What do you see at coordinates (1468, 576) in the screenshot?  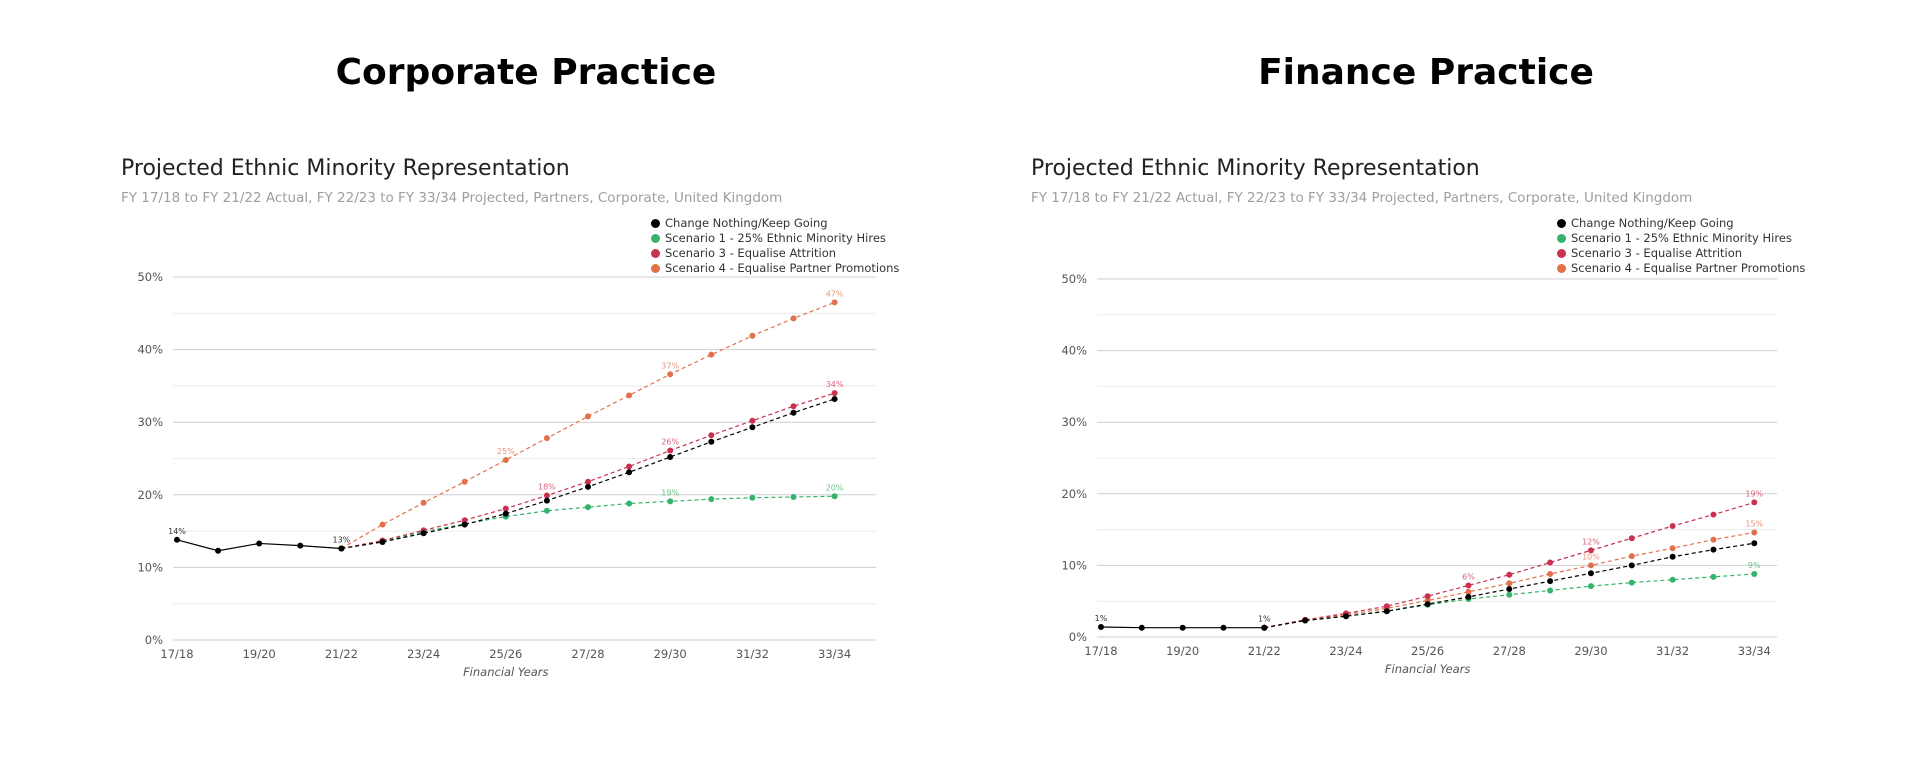 I see `data-label: 6%` at bounding box center [1468, 576].